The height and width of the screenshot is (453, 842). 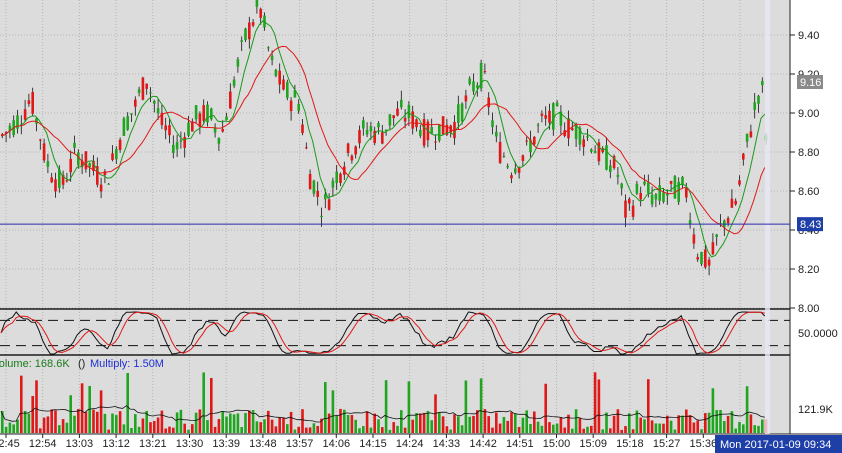 I want to click on price-tick-label: 9.40, so click(x=808, y=36).